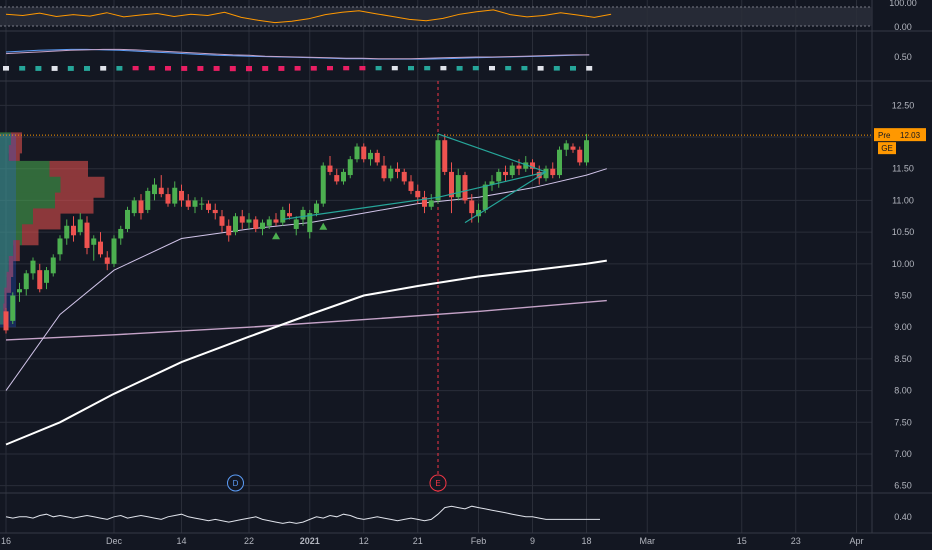 The height and width of the screenshot is (550, 932). What do you see at coordinates (887, 148) in the screenshot?
I see `symbol-badge` at bounding box center [887, 148].